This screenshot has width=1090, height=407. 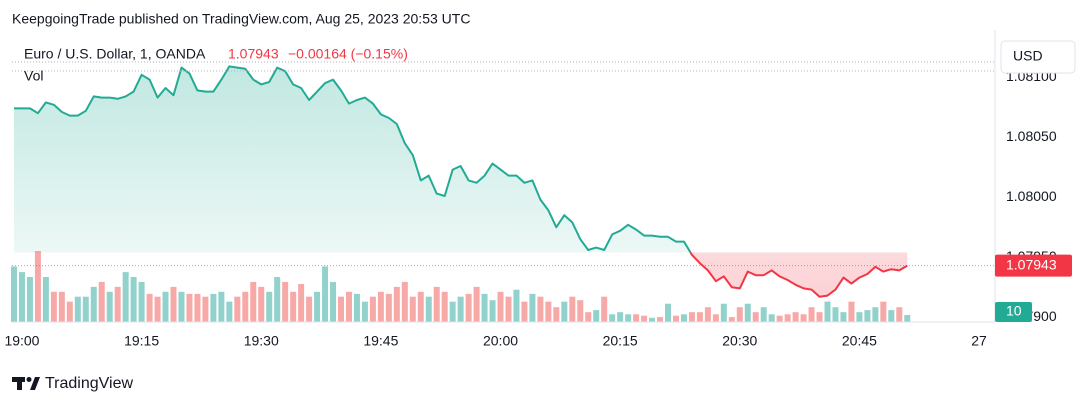 I want to click on symbol-title: Euro / U.S. Dollar, 1, OANDA, so click(x=115, y=54).